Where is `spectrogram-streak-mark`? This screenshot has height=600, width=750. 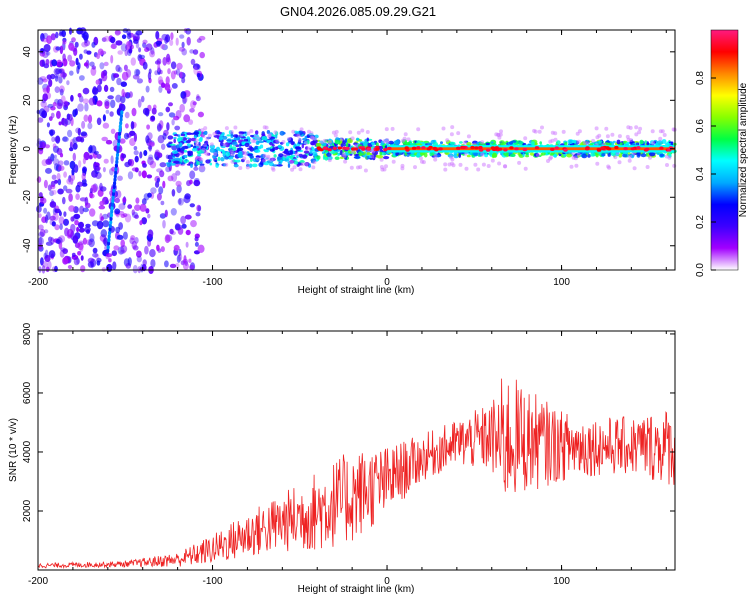
spectrogram-streak-mark is located at coordinates (121, 119).